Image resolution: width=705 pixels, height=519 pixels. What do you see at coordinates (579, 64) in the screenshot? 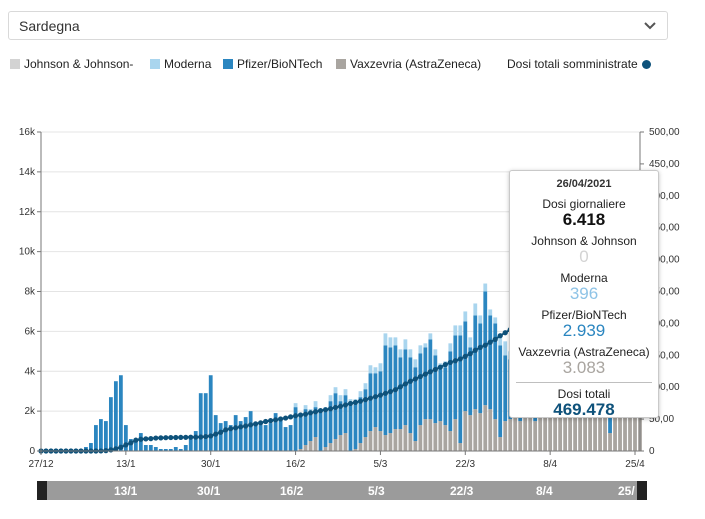
I see `legend-item-total: Dosi totali somministrate` at bounding box center [579, 64].